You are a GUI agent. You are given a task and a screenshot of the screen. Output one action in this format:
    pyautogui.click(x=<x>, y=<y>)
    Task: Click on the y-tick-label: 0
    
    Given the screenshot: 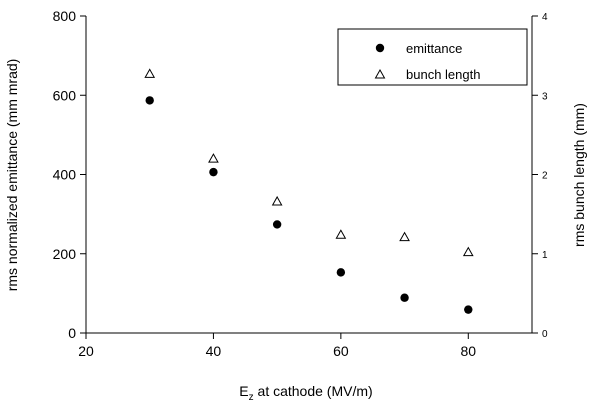 What is the action you would take?
    pyautogui.click(x=72, y=333)
    